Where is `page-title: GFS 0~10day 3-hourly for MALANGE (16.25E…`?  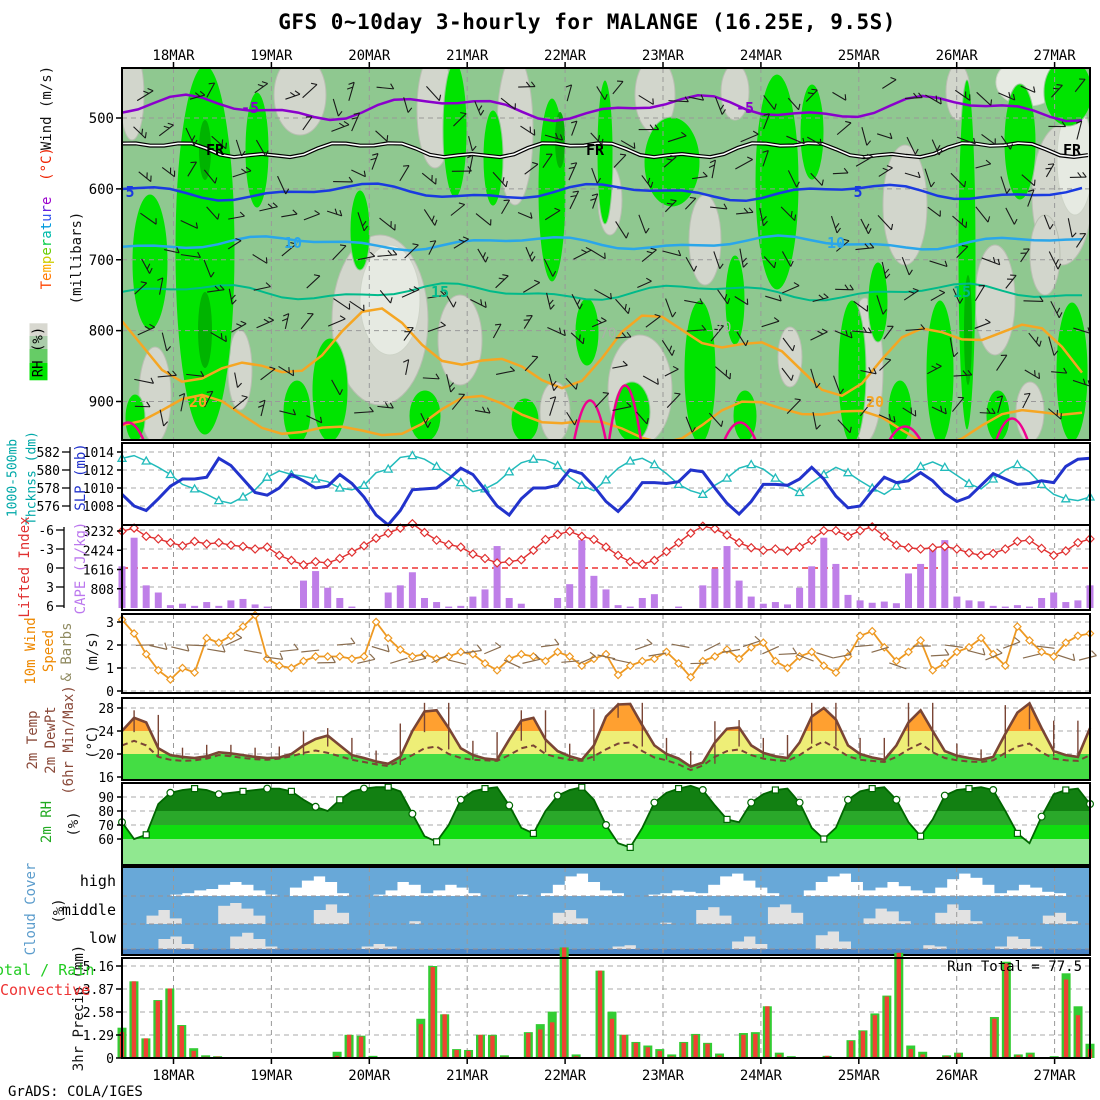 page-title: GFS 0~10day 3-hourly for MALANGE (16.25E… is located at coordinates (587, 22).